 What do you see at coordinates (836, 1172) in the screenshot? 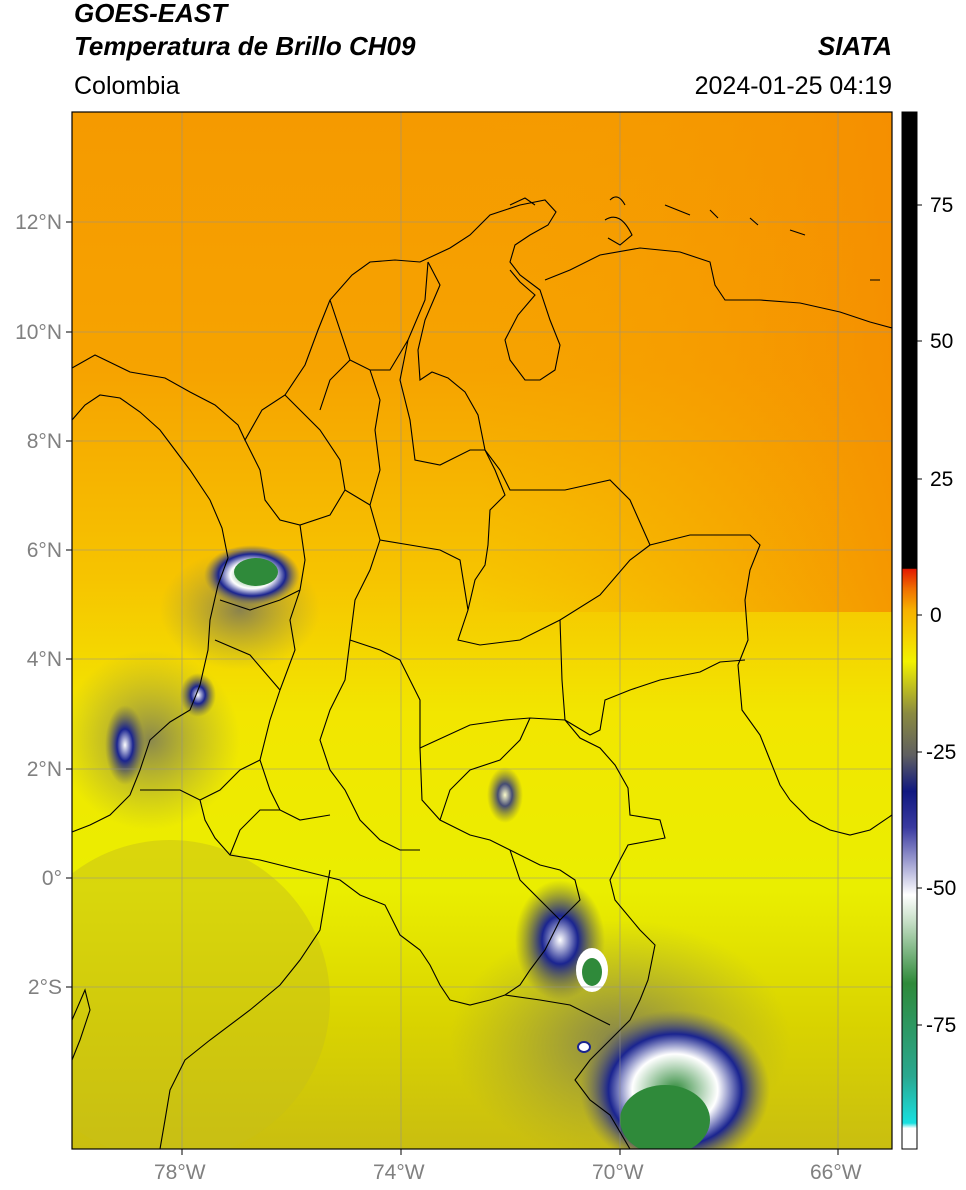
I see `lon-label: 66°W` at bounding box center [836, 1172].